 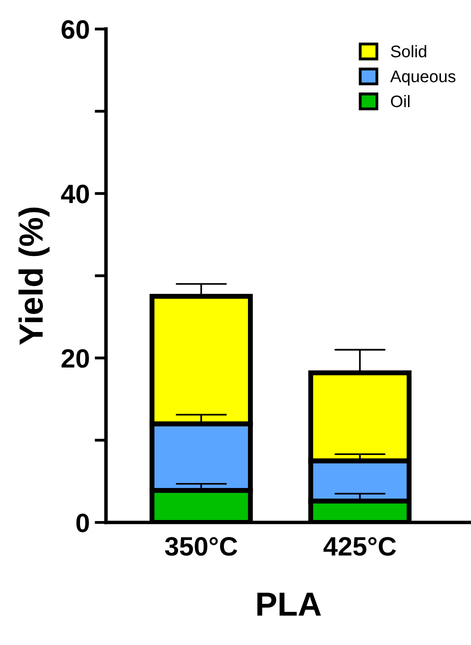 What do you see at coordinates (423, 78) in the screenshot?
I see `legend-label: Aqueous` at bounding box center [423, 78].